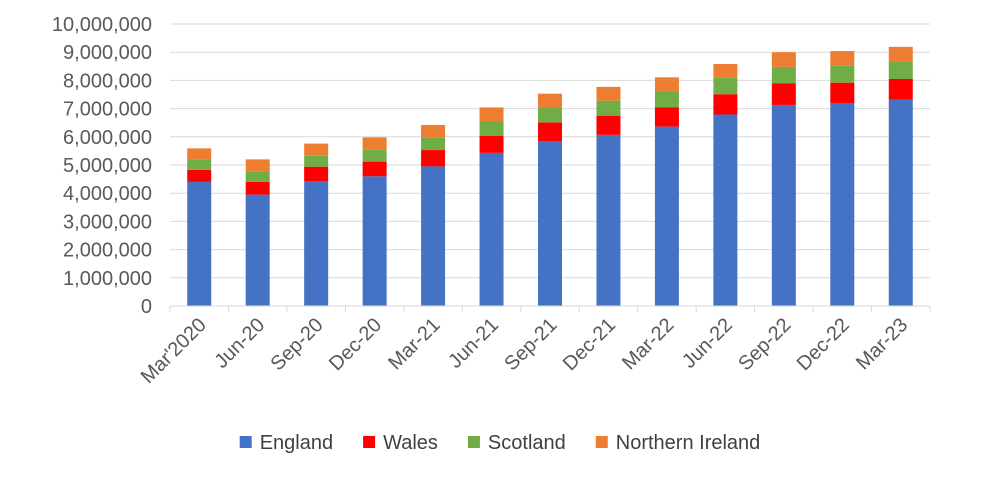  Describe the element at coordinates (473, 343) in the screenshot. I see `x-tick-label: Jun-21` at that location.